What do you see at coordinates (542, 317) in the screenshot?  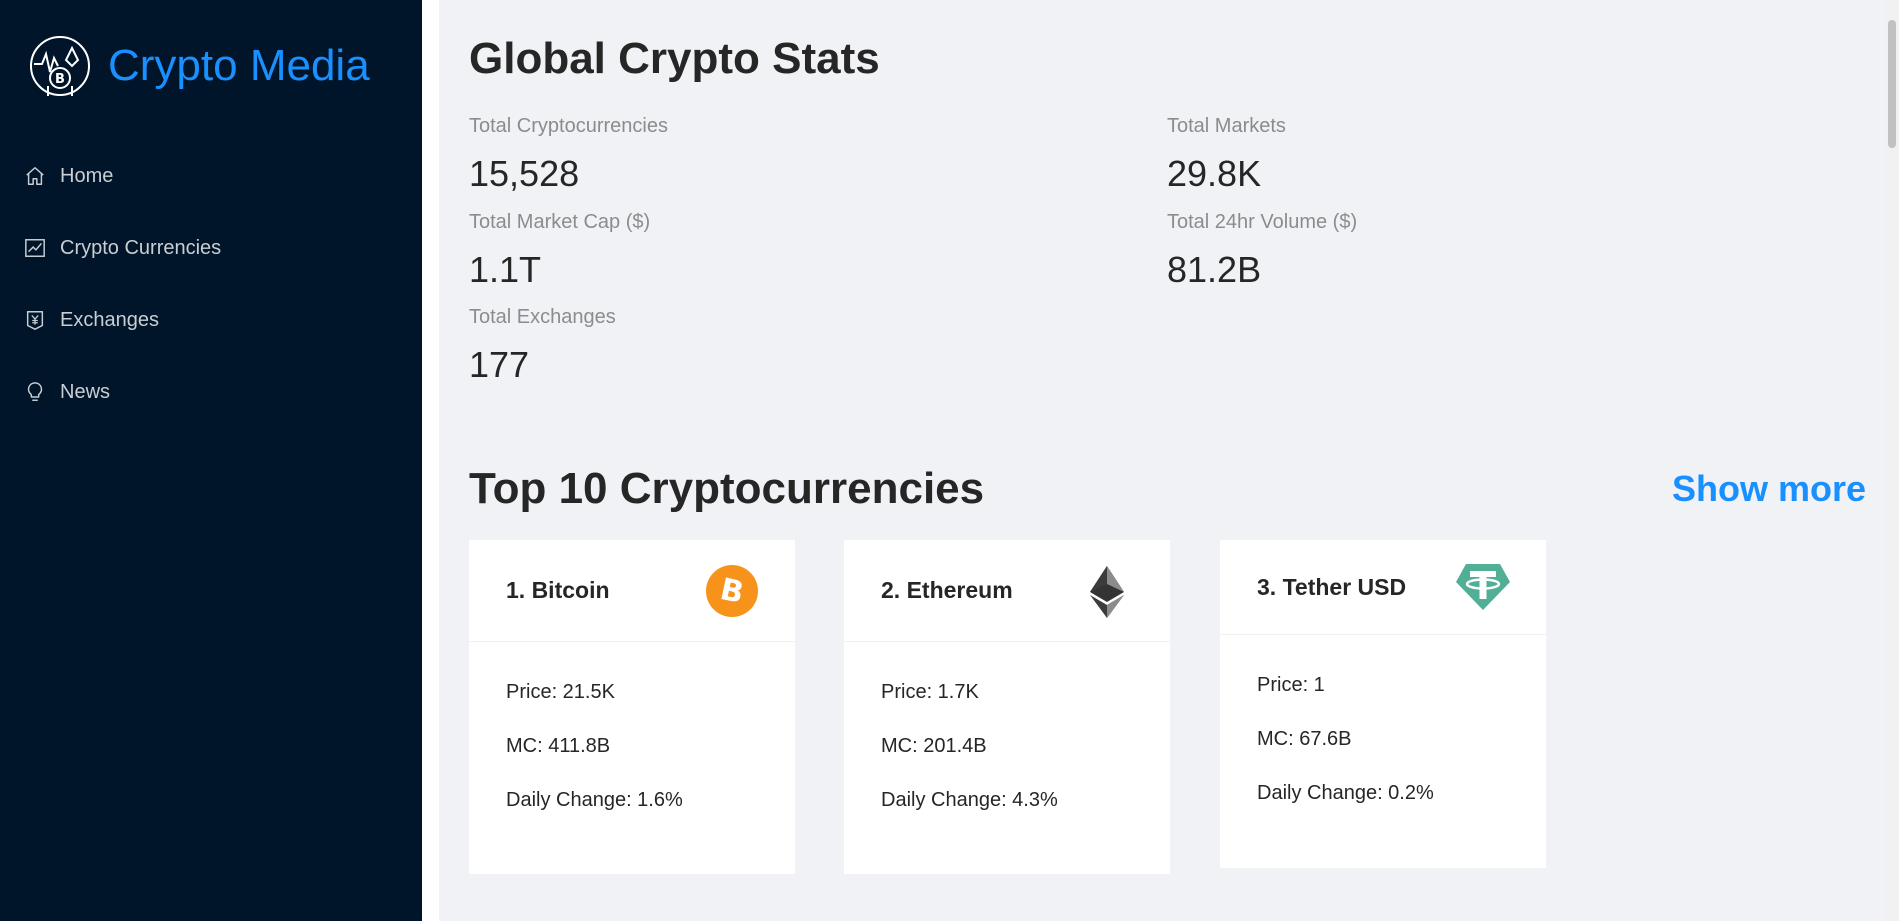 I see `stat-label: Total Exchanges` at bounding box center [542, 317].